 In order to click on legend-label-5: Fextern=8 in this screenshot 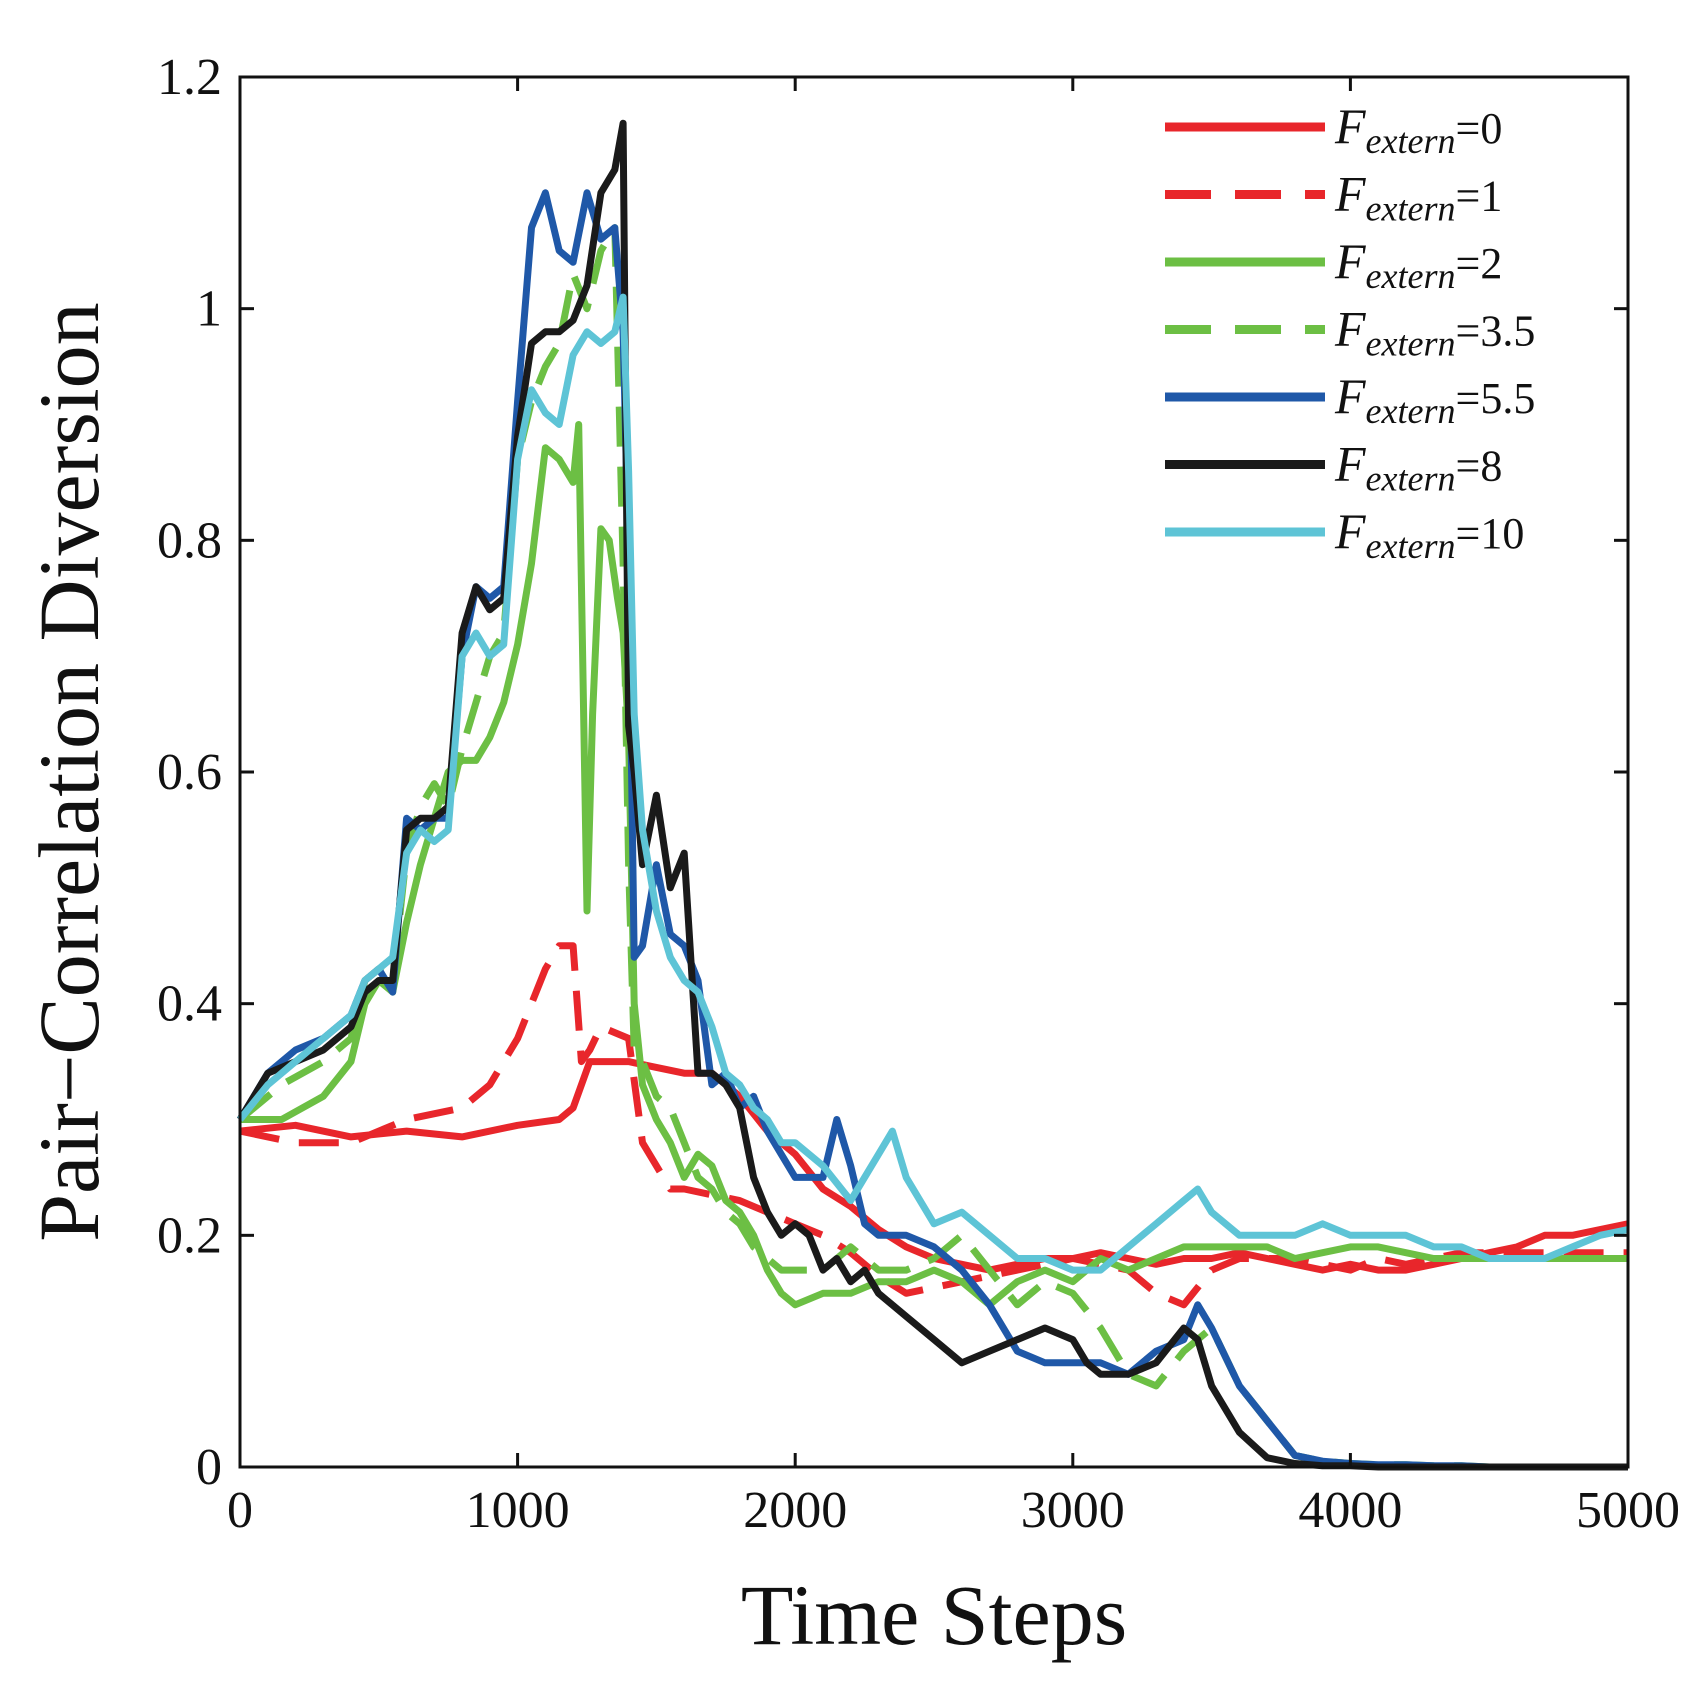, I will do `click(1418, 467)`.